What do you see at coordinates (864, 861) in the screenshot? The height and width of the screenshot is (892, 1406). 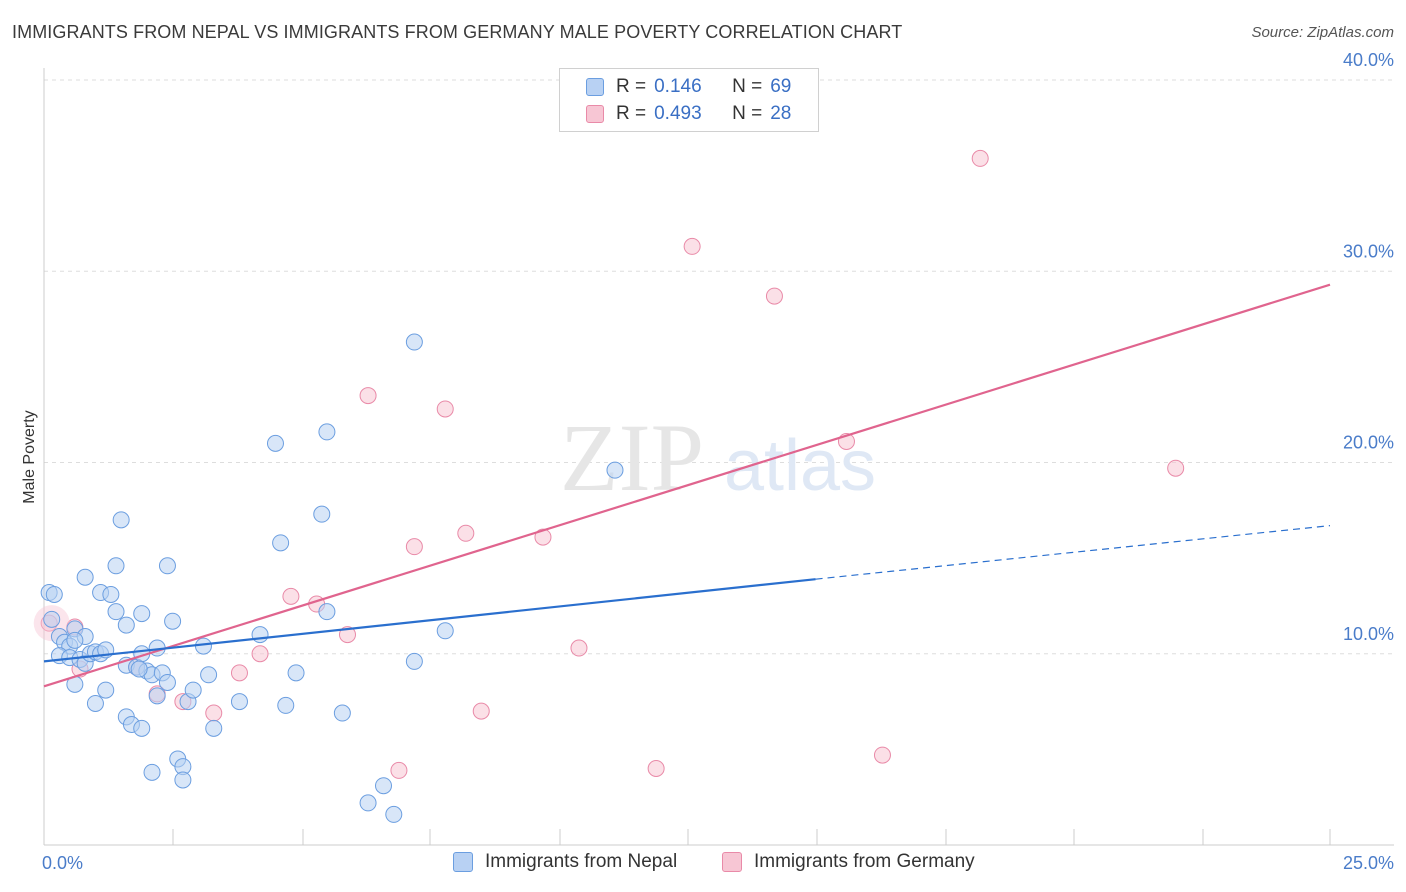 I see `series-name-germany: Immigrants from Germany` at bounding box center [864, 861].